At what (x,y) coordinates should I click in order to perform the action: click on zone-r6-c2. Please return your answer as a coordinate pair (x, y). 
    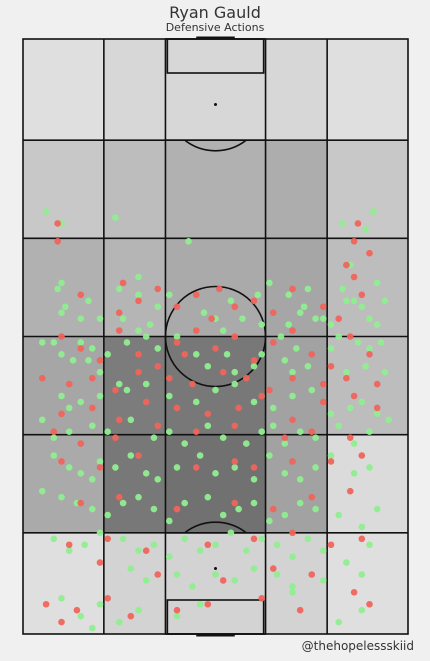
    Looking at the image, I should click on (134, 583).